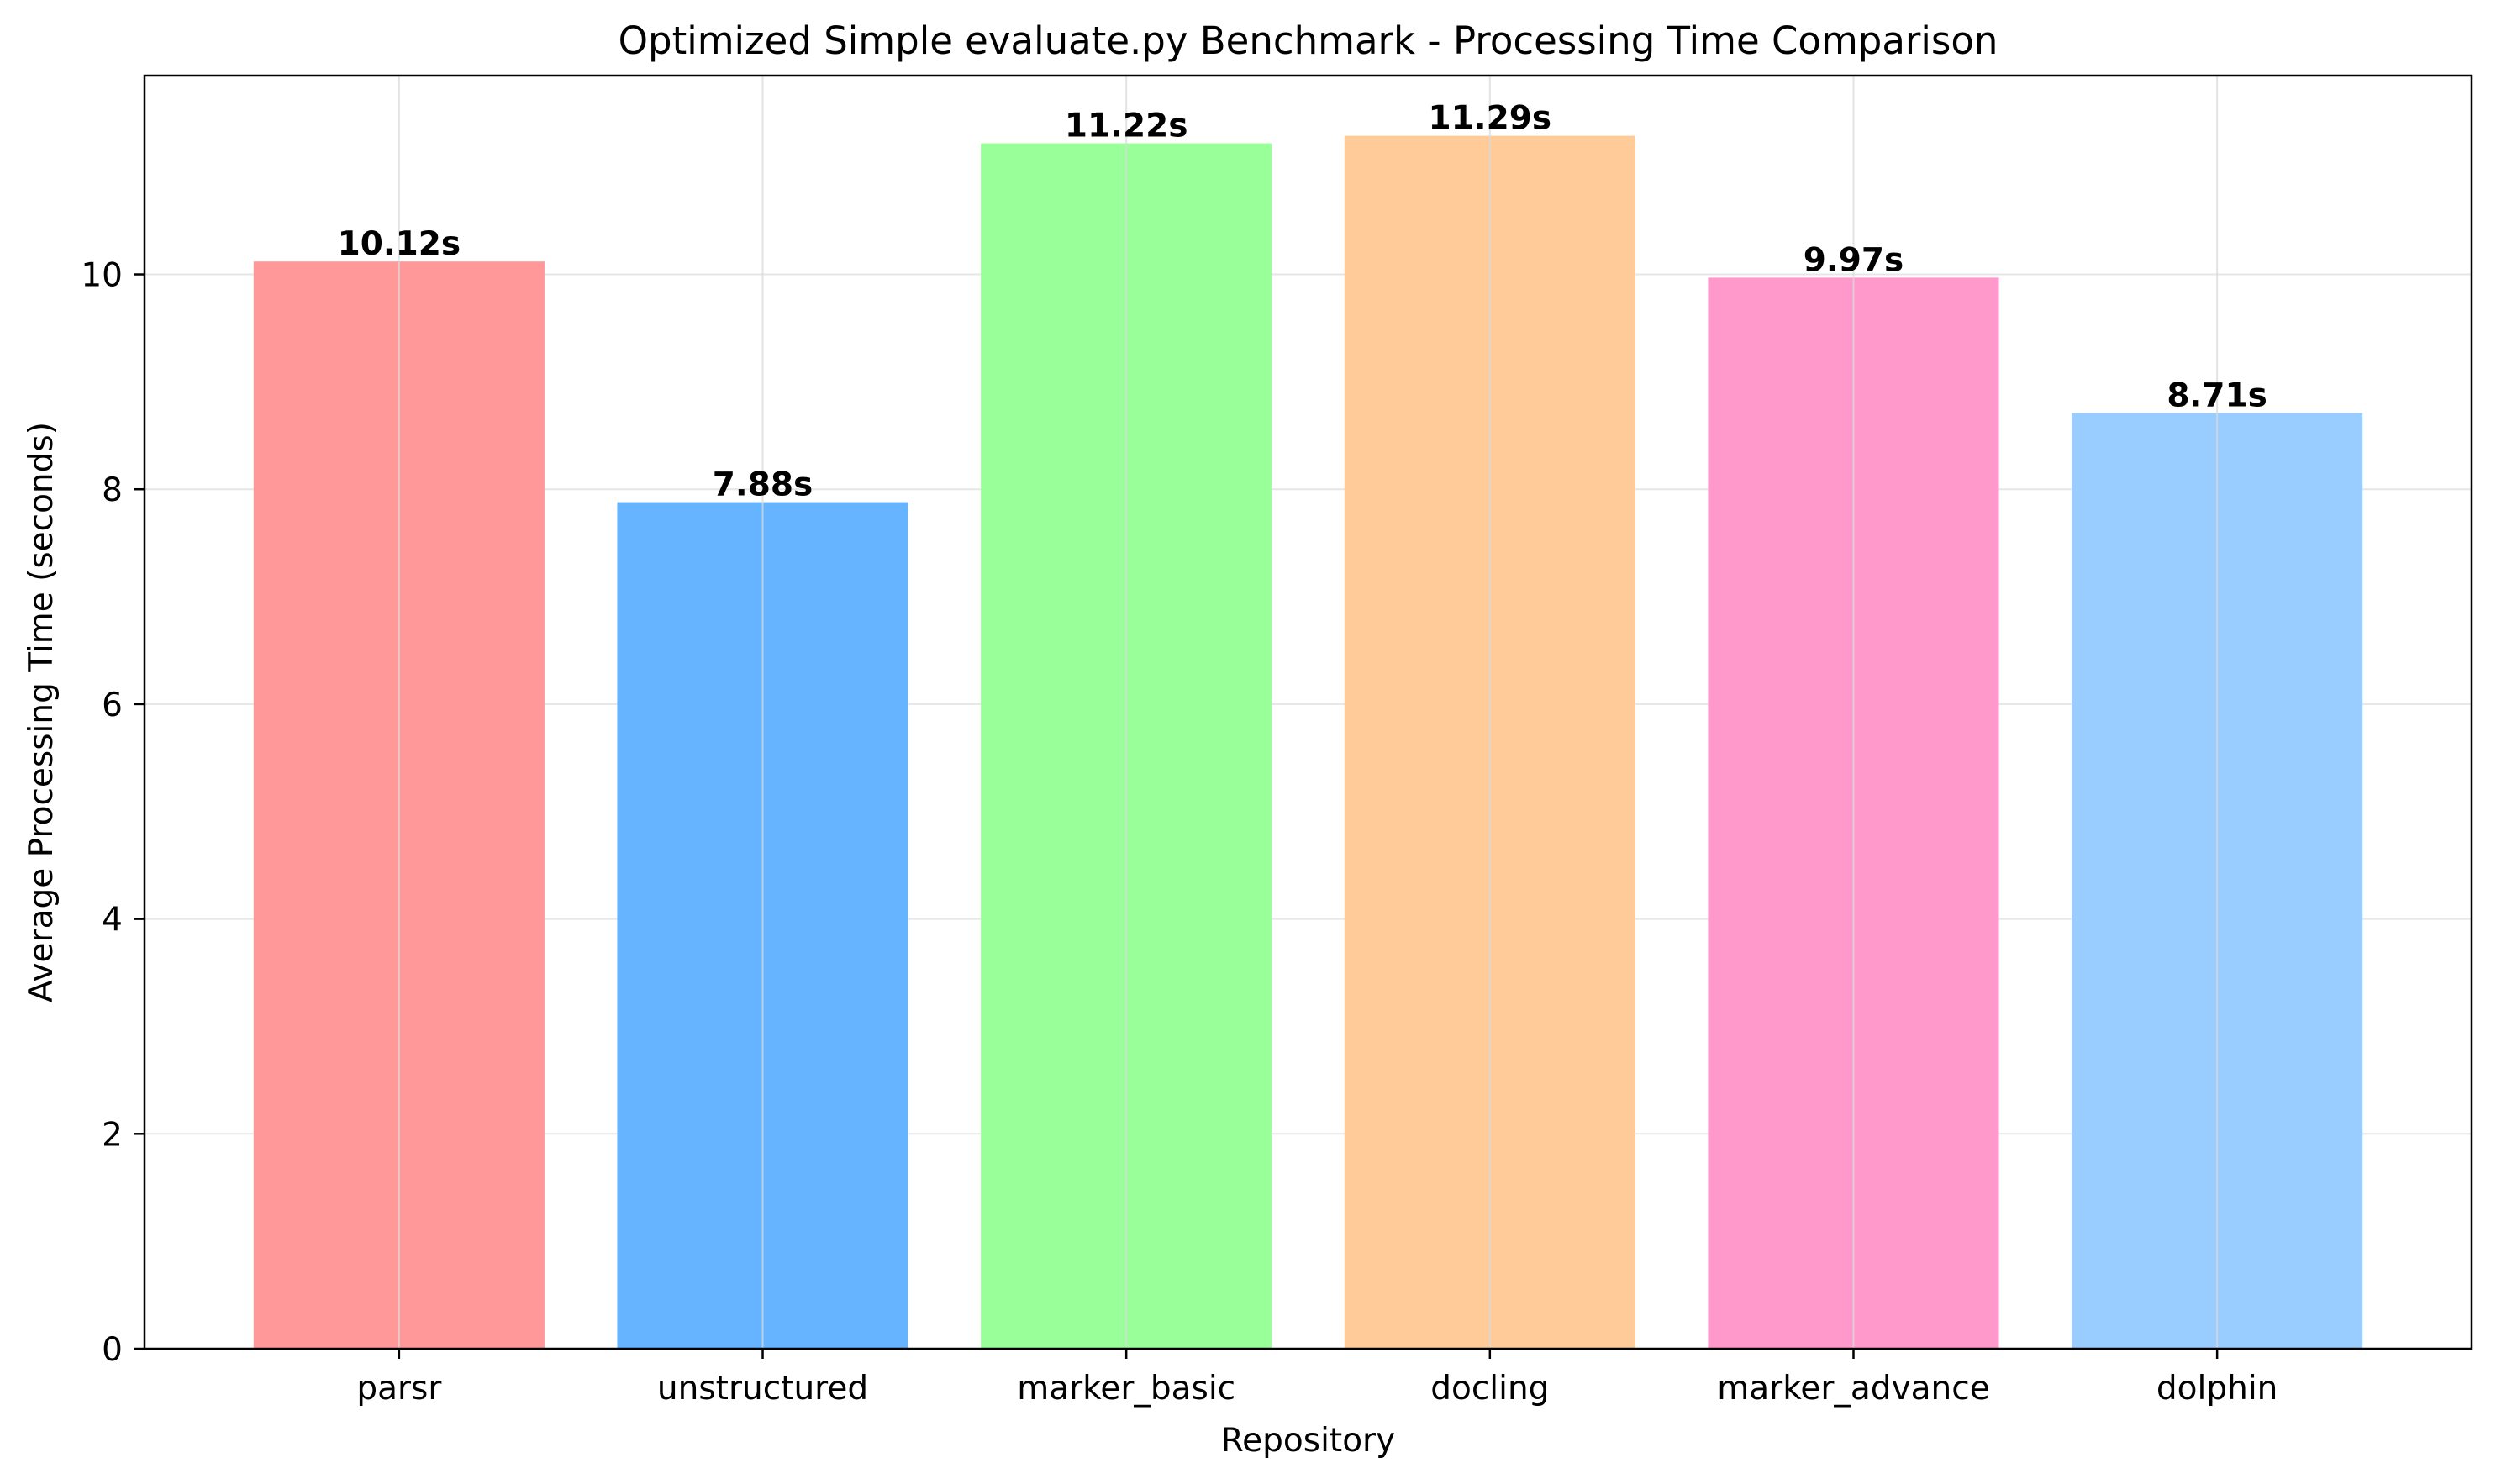 The width and height of the screenshot is (2496, 1484). I want to click on y-tick-label: 4, so click(113, 920).